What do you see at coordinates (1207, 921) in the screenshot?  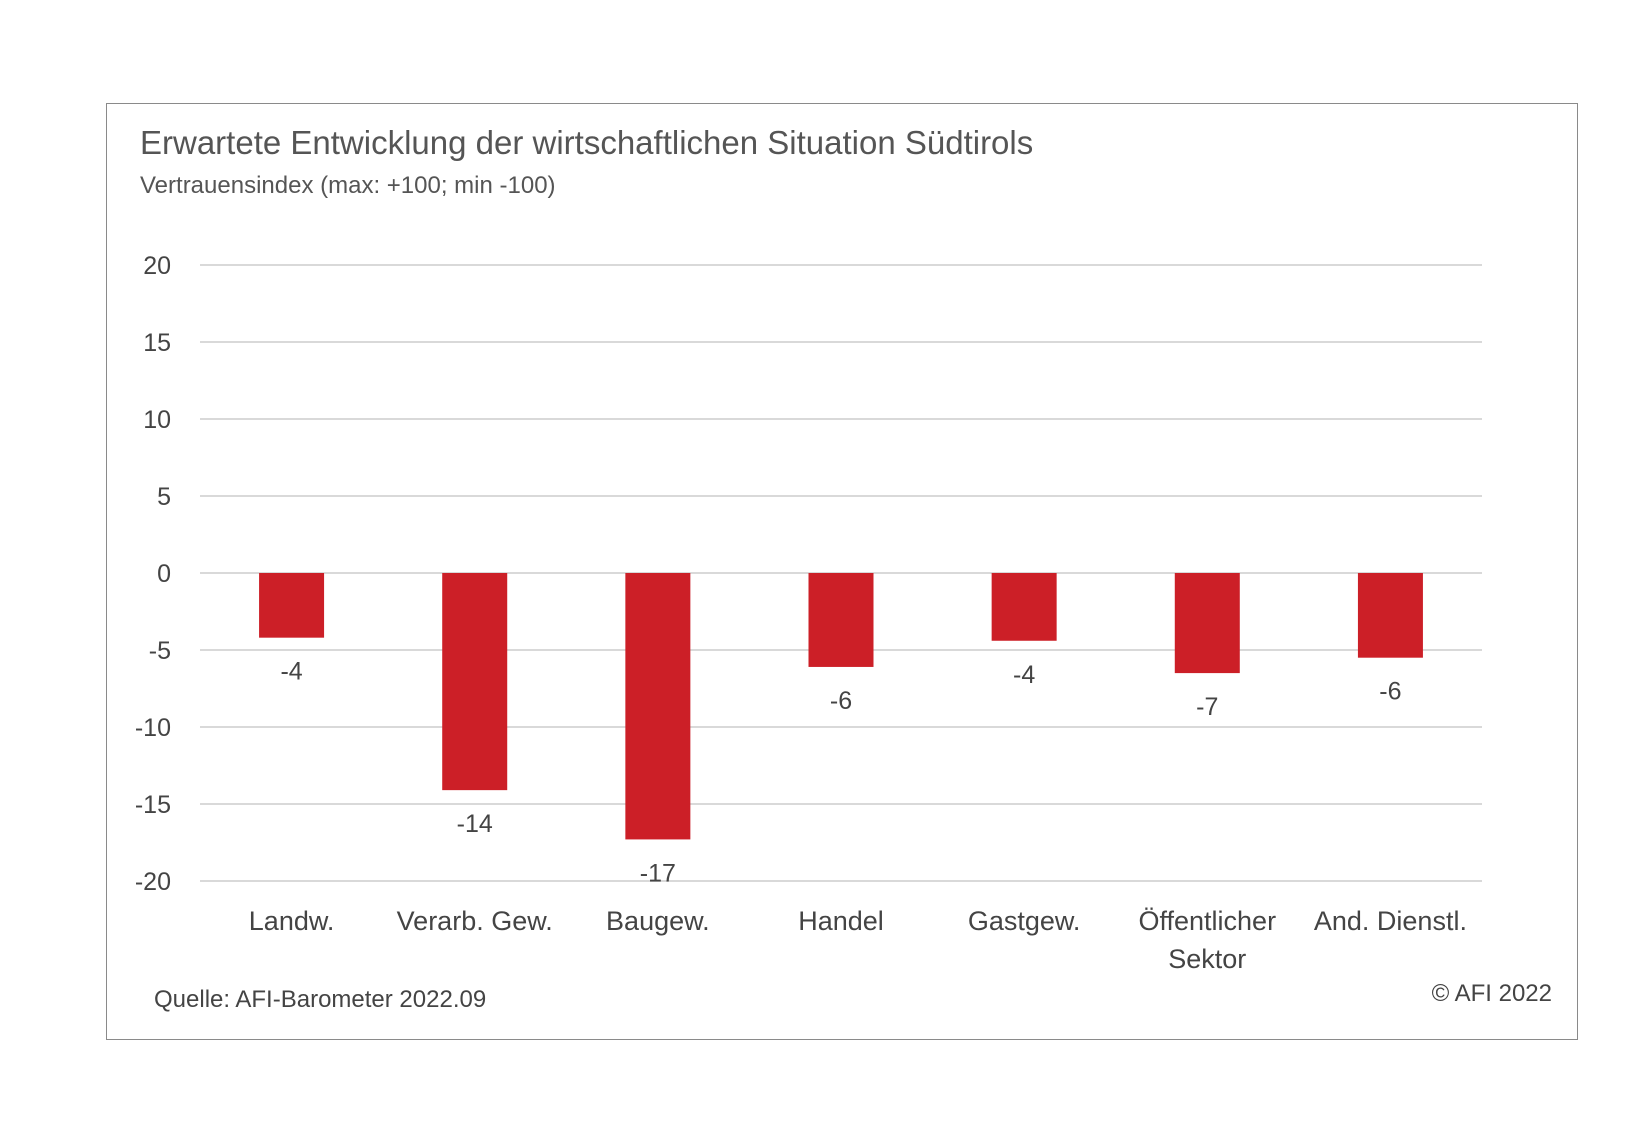 I see `x-category-label: Öffentlicher` at bounding box center [1207, 921].